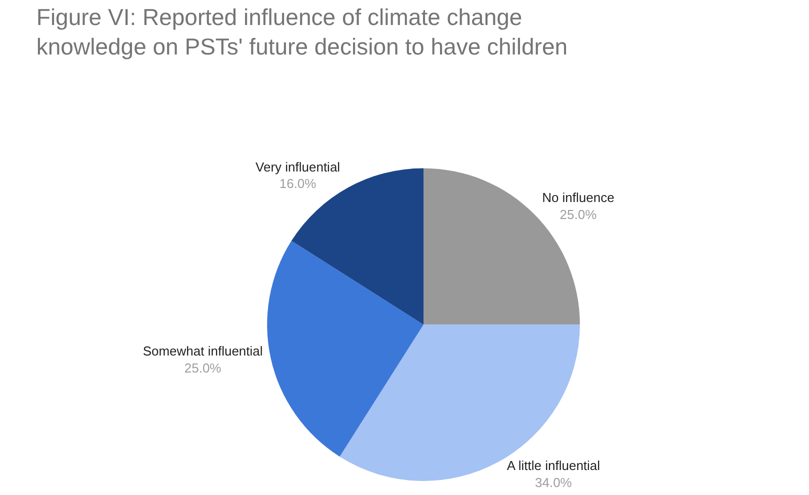 This screenshot has width=809, height=495. I want to click on slice-label: A little influential, so click(553, 465).